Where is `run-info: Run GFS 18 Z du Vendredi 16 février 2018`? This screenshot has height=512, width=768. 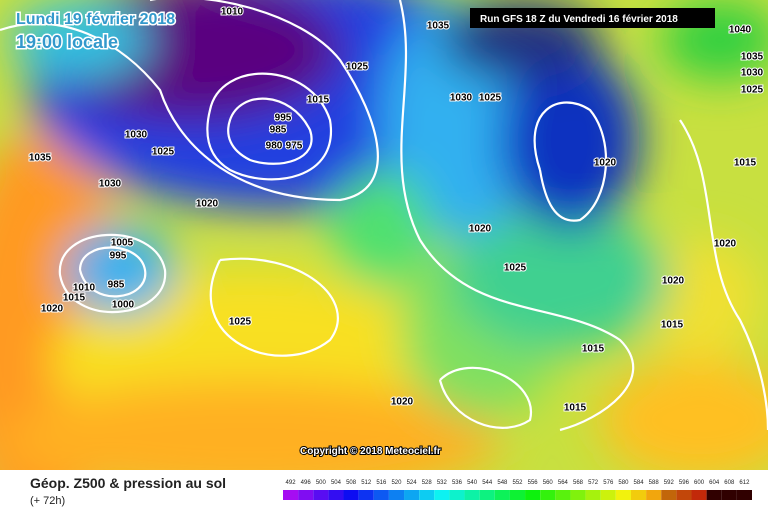
run-info: Run GFS 18 Z du Vendredi 16 février 2018 is located at coordinates (579, 19).